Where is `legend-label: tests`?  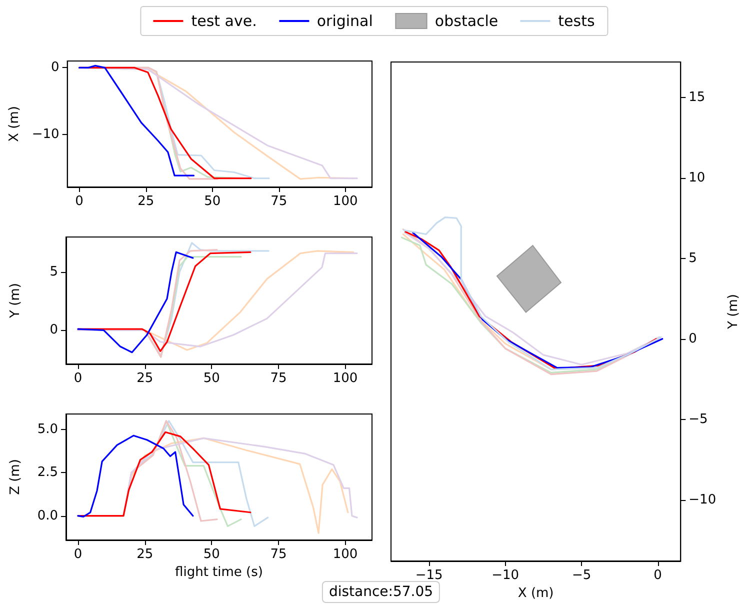 legend-label: tests is located at coordinates (576, 21).